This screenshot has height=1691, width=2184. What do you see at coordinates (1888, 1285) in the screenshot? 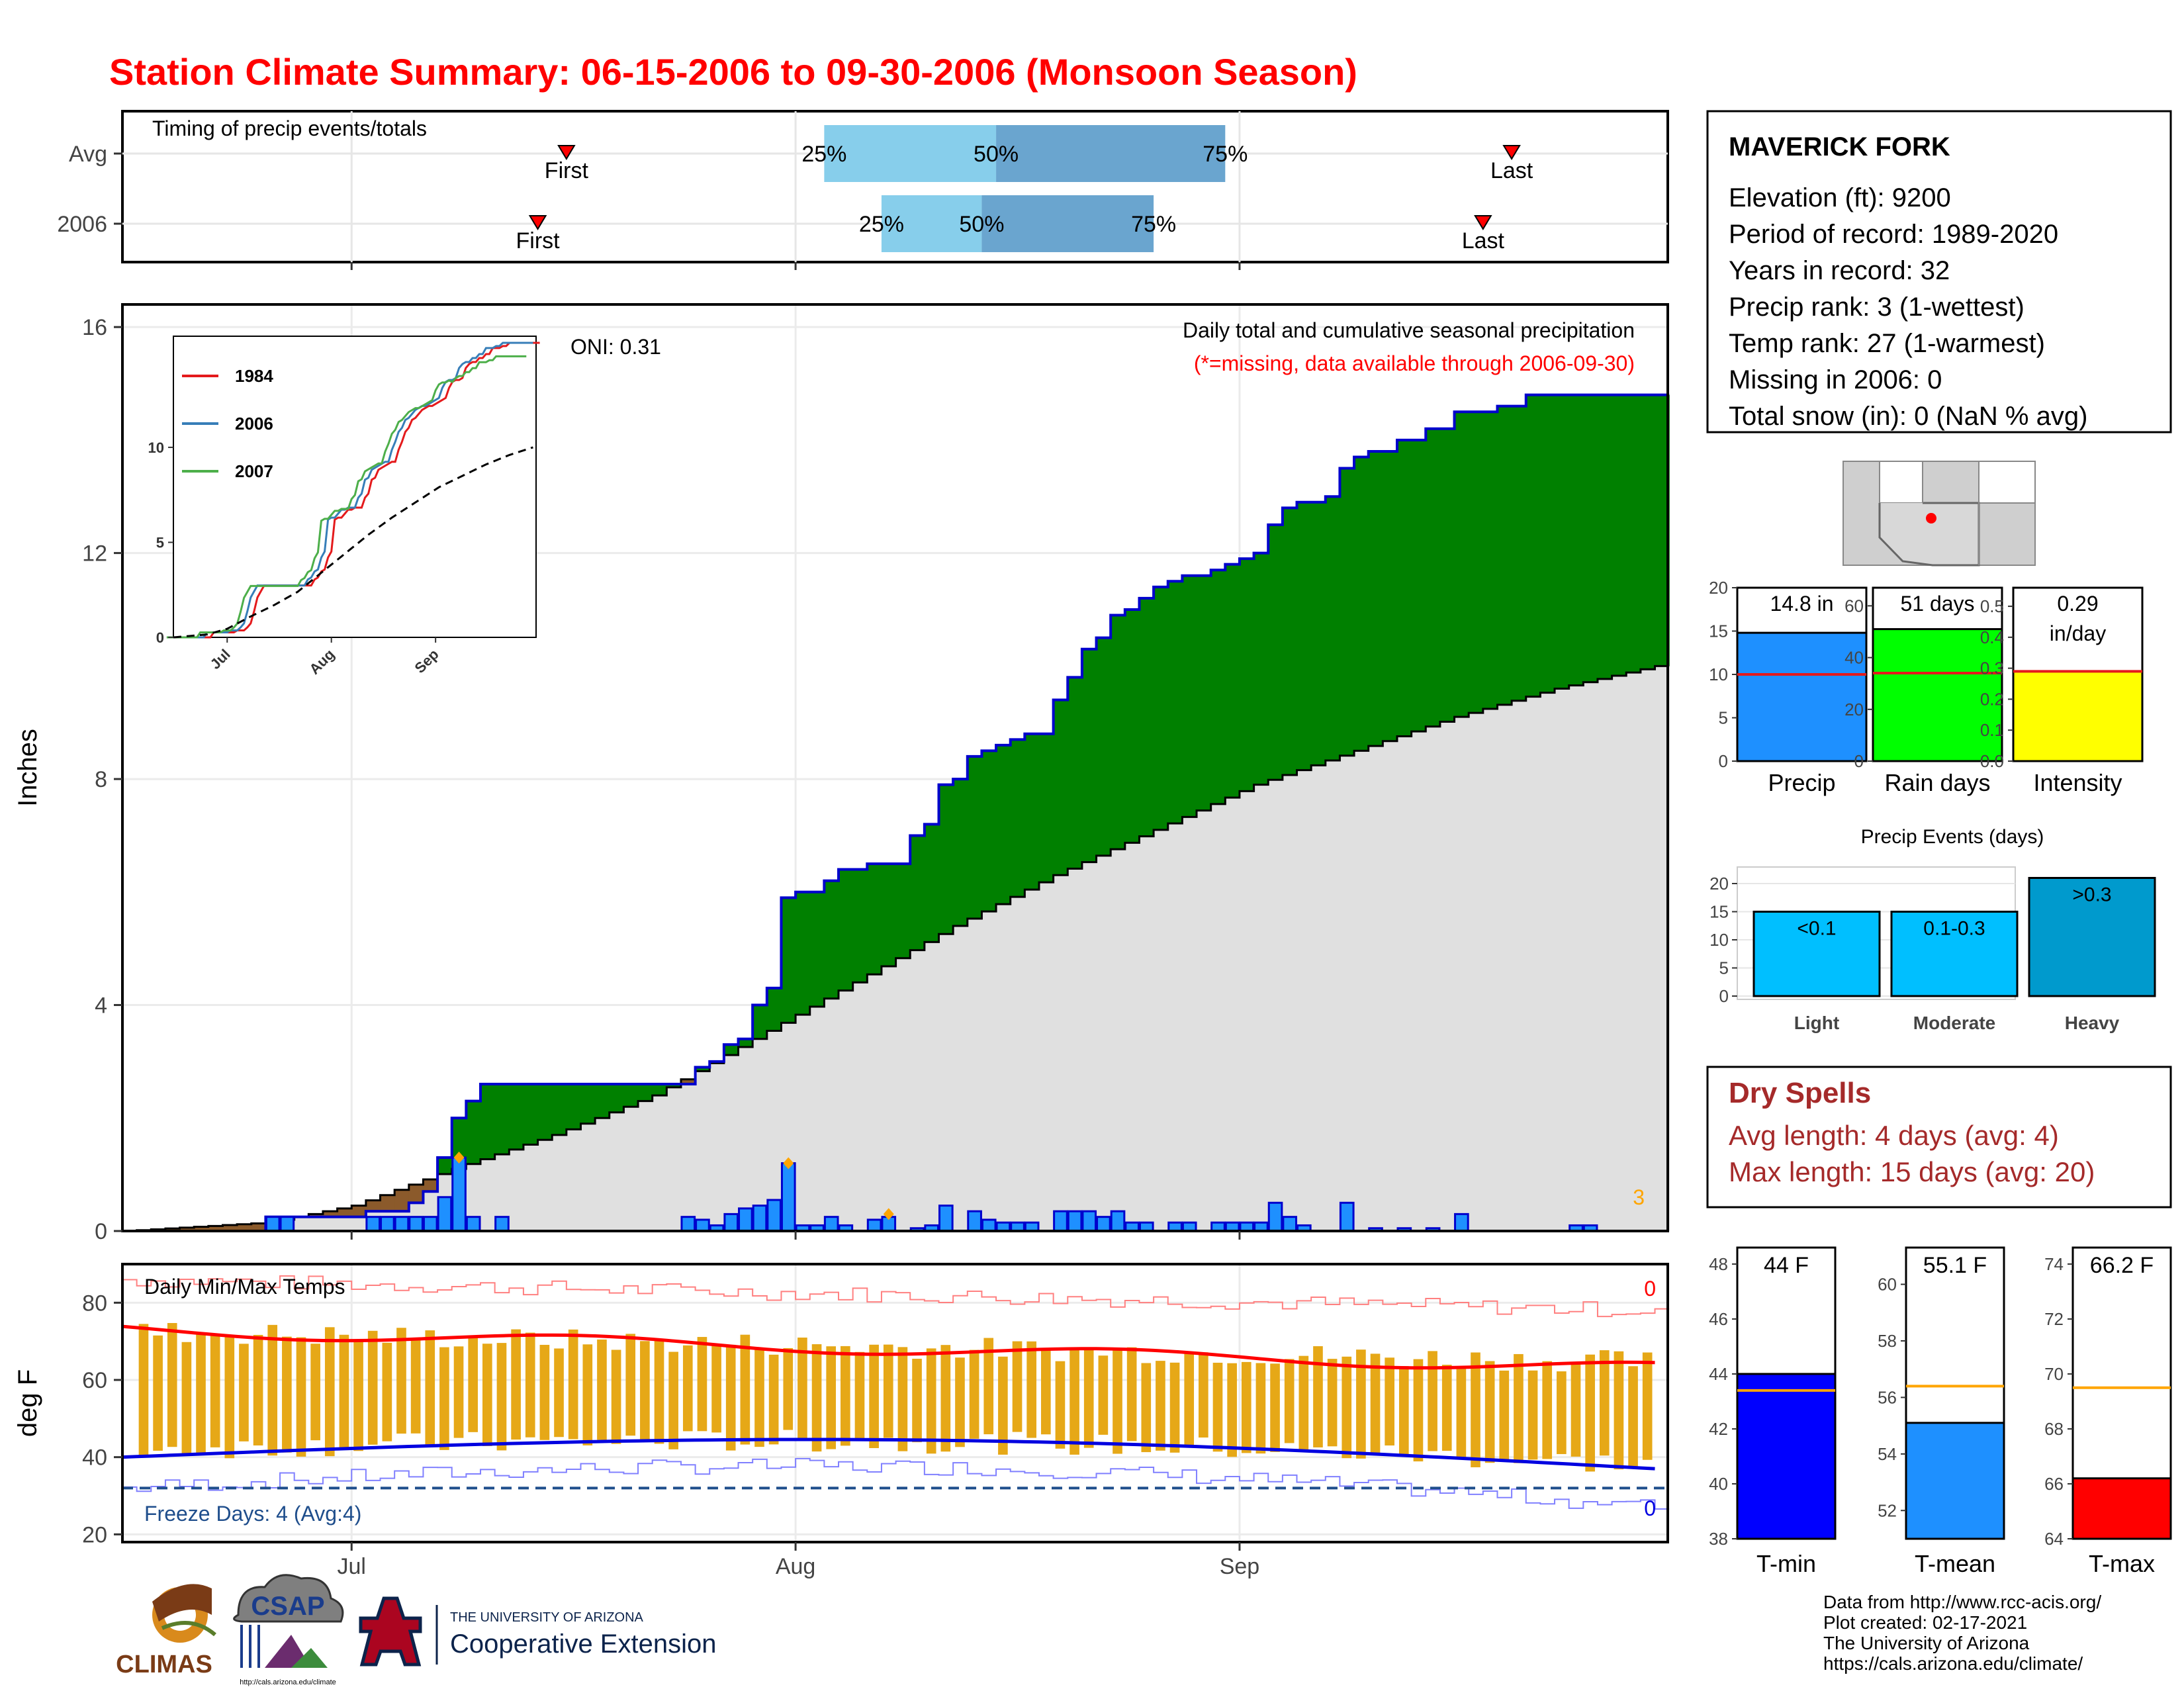
I see `temp-bar-ytick-label: 60` at bounding box center [1888, 1285].